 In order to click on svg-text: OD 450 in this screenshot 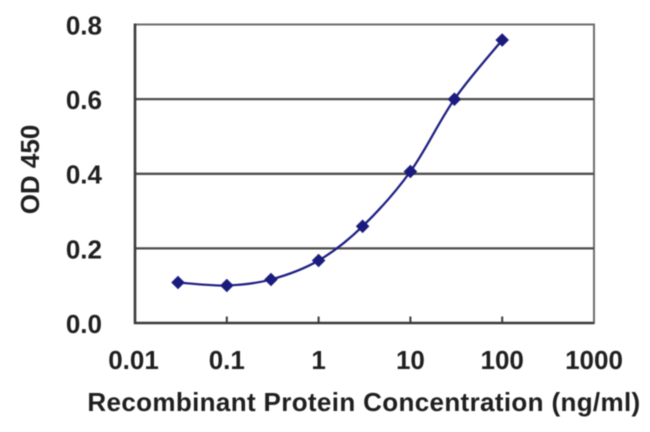, I will do `click(30, 170)`.